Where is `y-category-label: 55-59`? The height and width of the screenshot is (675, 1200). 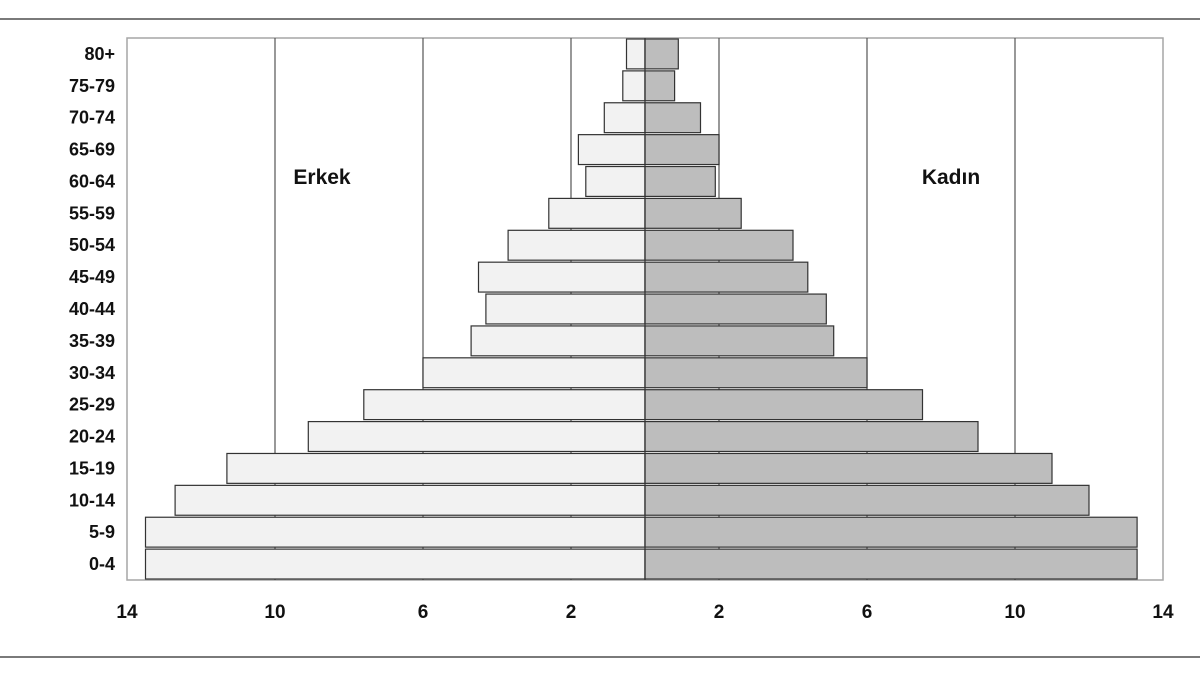 y-category-label: 55-59 is located at coordinates (92, 213).